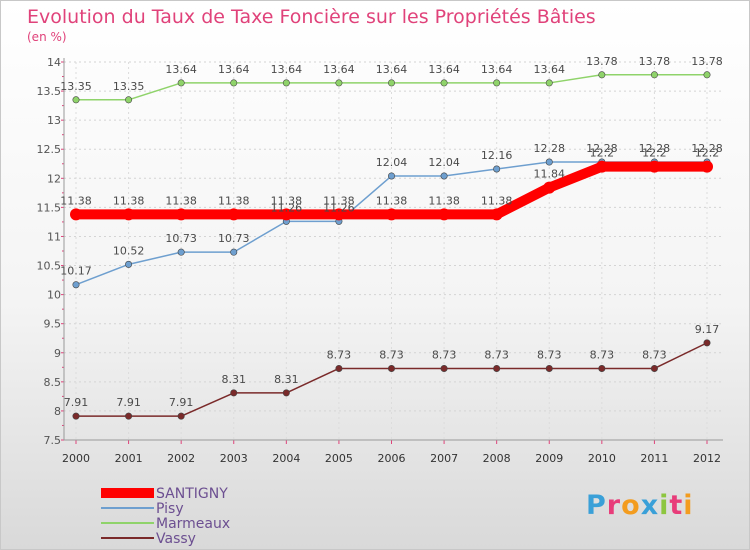  I want to click on proxiti-logo: Proxiti, so click(640, 505).